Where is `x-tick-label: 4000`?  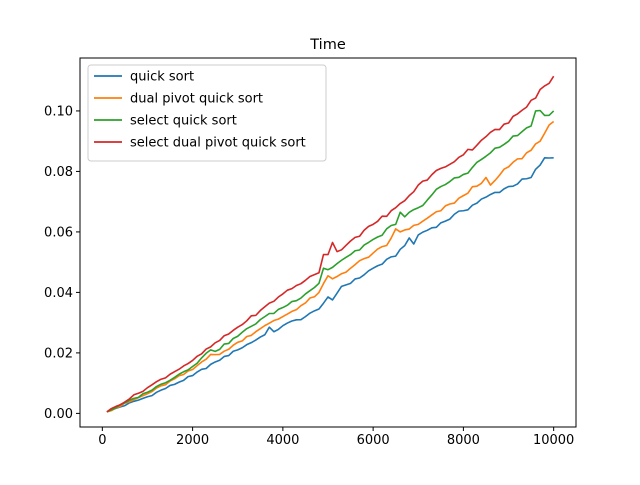 x-tick-label: 4000 is located at coordinates (282, 440).